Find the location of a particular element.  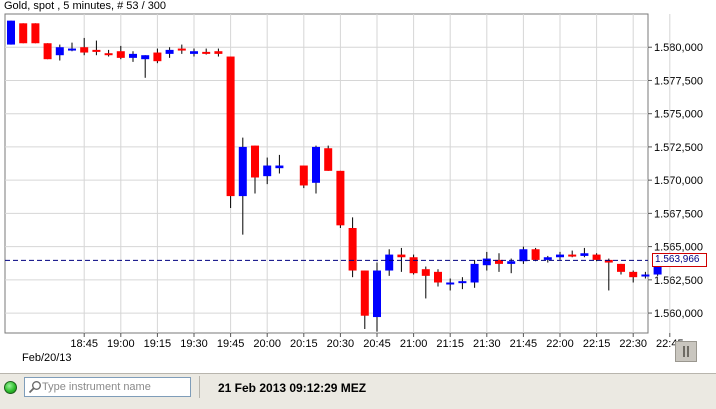

x-tick-label: 22:15 is located at coordinates (597, 344).